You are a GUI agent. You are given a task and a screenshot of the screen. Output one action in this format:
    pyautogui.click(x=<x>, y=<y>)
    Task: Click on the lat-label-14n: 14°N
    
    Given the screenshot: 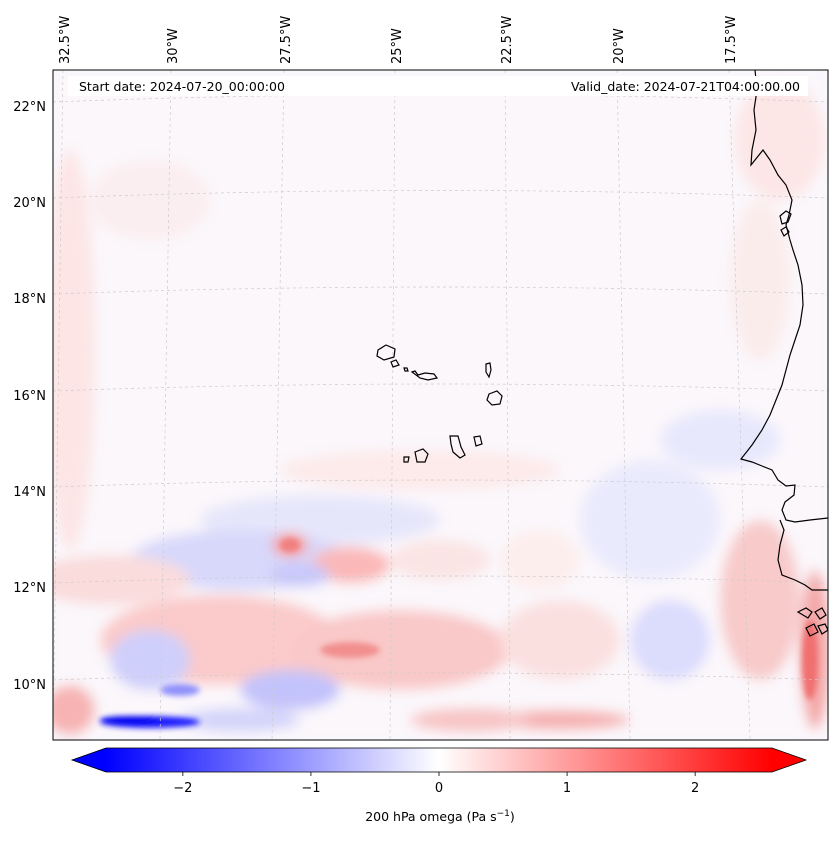 What is the action you would take?
    pyautogui.click(x=29, y=492)
    